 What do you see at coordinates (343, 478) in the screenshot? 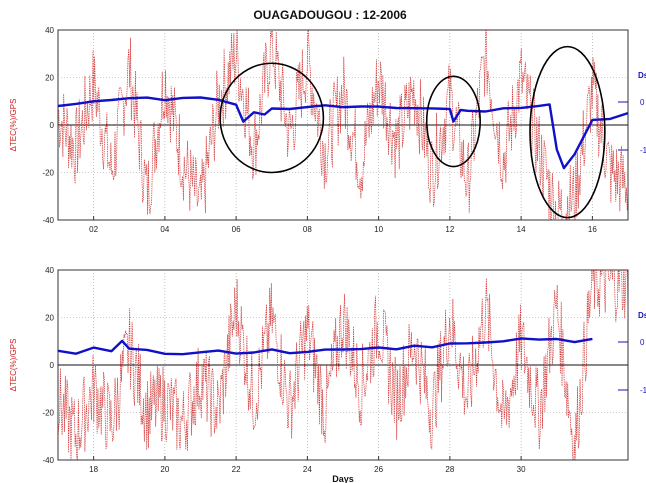
I see `x-axis-label: Days` at bounding box center [343, 478].